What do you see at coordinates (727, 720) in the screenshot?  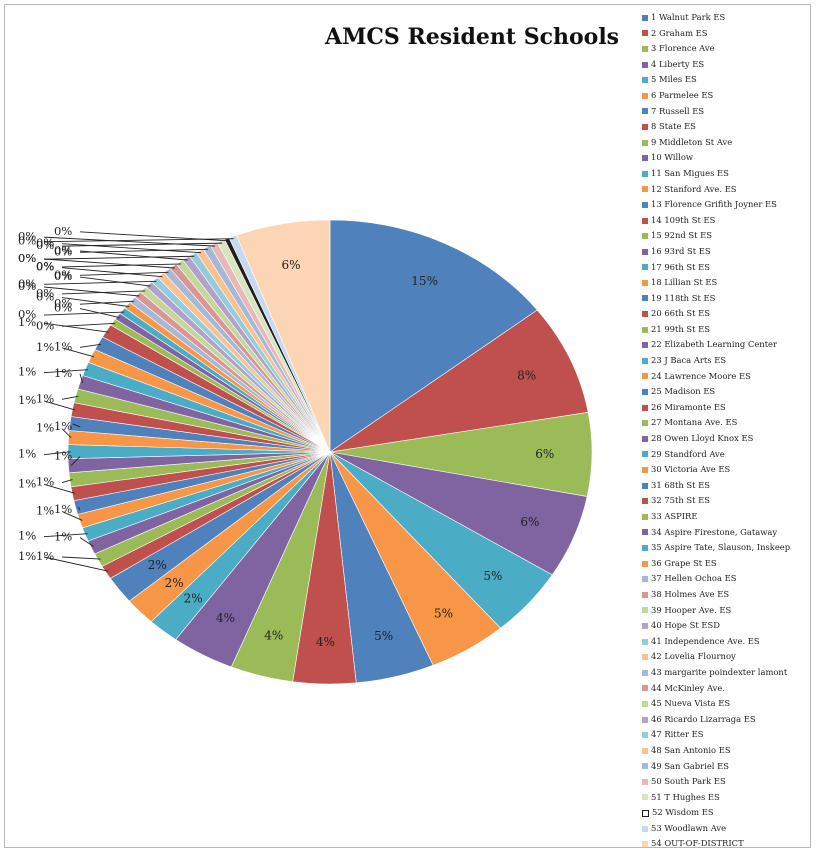 I see `legend-item-46: 46 Ricardo Lizarraga ES` at bounding box center [727, 720].